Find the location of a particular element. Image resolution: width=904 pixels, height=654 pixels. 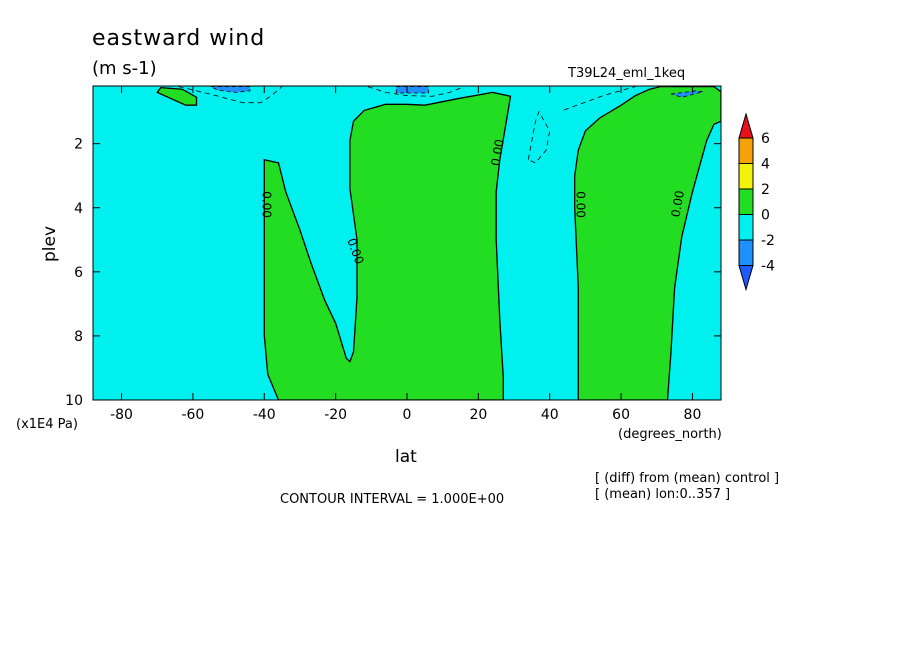

x-tick-label: 0 is located at coordinates (407, 415).